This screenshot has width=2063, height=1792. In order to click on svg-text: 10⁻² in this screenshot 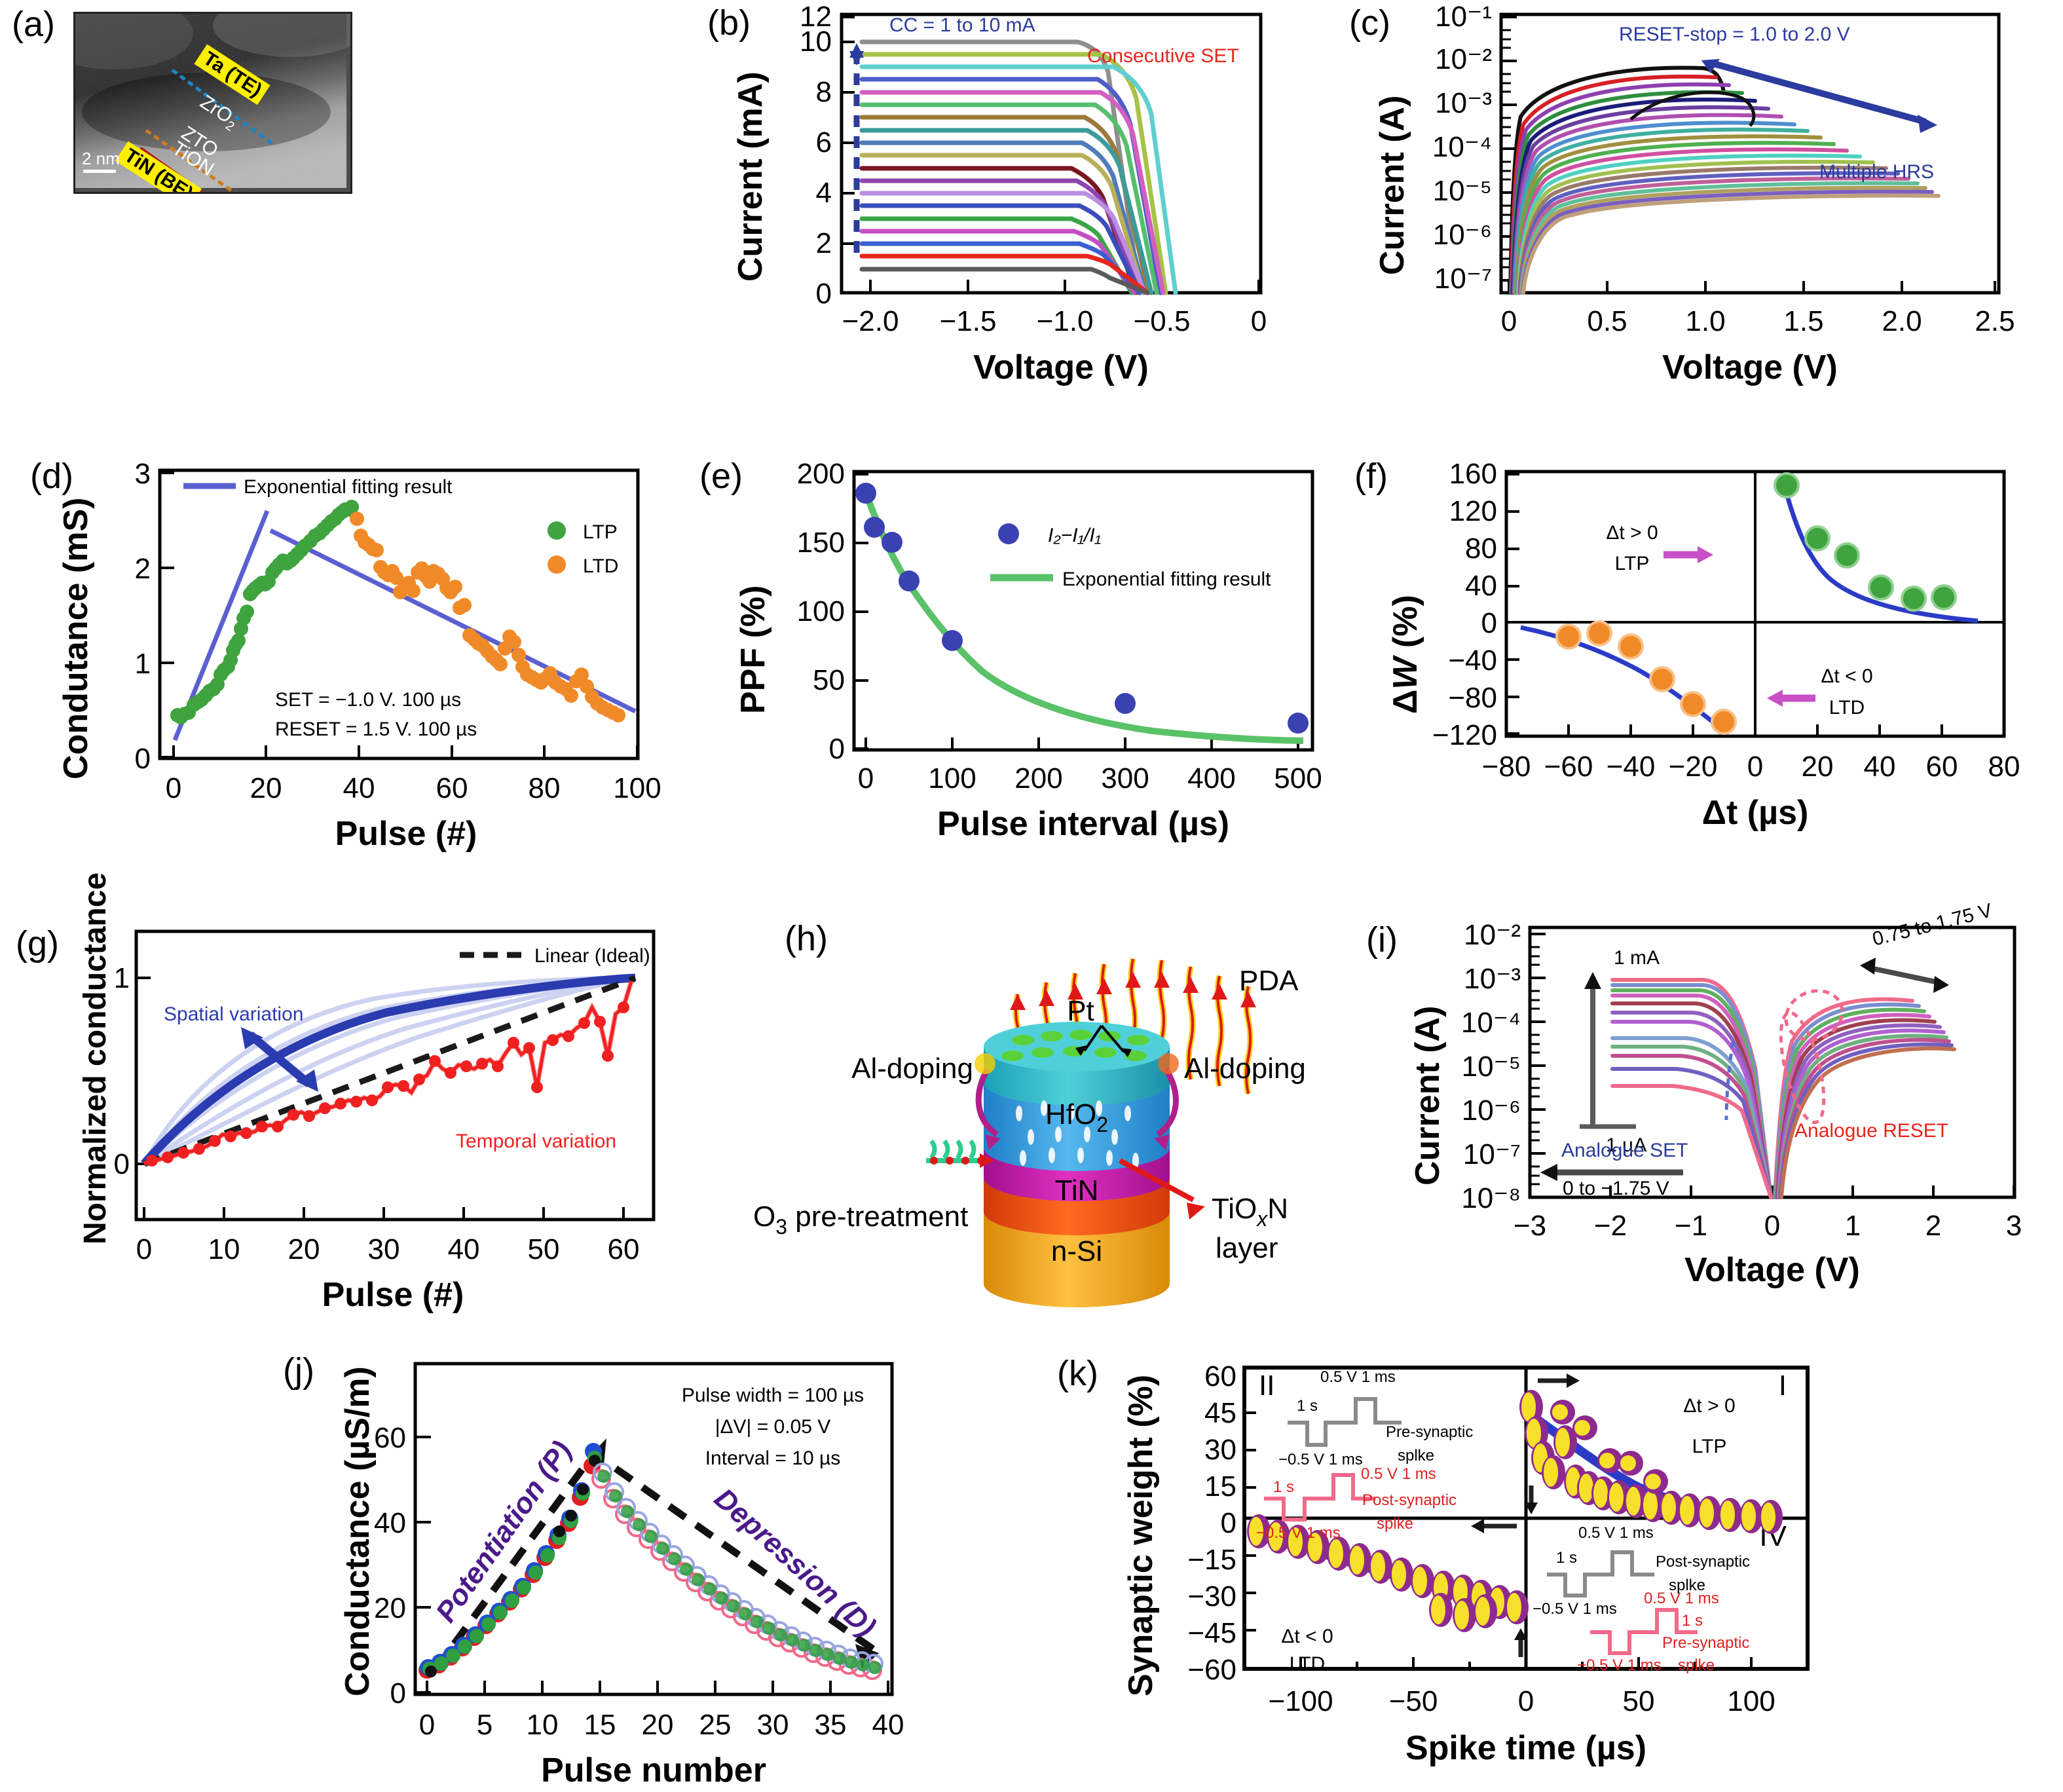, I will do `click(1492, 935)`.